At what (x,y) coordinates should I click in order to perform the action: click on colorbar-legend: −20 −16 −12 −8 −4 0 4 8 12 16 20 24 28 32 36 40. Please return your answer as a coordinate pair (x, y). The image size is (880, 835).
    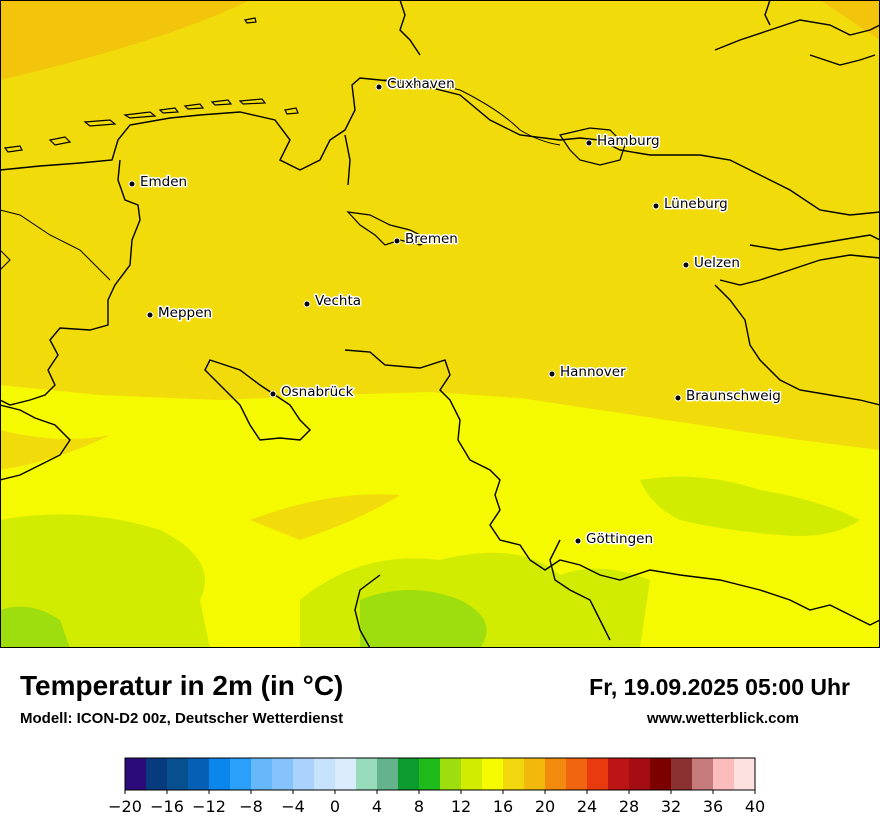
    Looking at the image, I should click on (440, 790).